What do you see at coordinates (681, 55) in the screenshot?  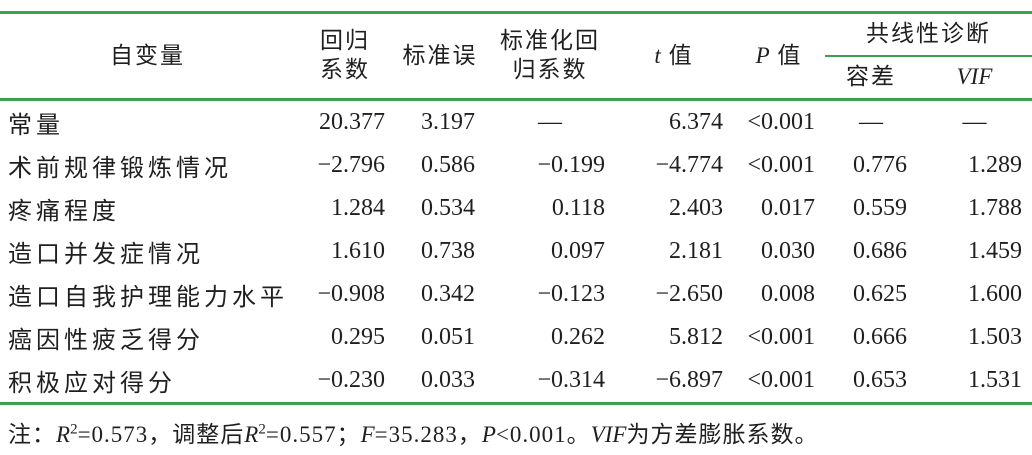 I see `t-value-label: 值` at bounding box center [681, 55].